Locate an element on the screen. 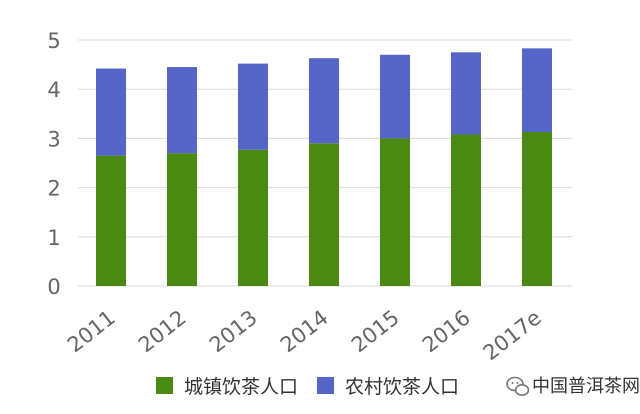 The image size is (640, 414). watermark: 中国普洱茶网 is located at coordinates (573, 386).